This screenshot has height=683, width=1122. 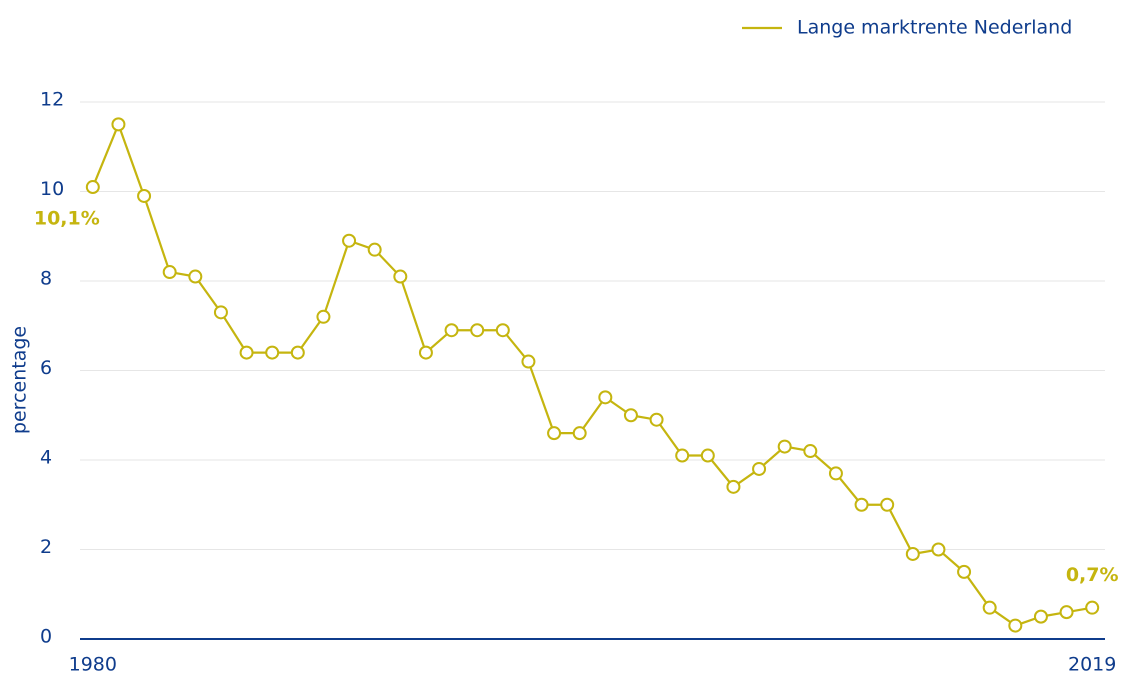 I want to click on y-tick-label: 4, so click(x=46, y=458).